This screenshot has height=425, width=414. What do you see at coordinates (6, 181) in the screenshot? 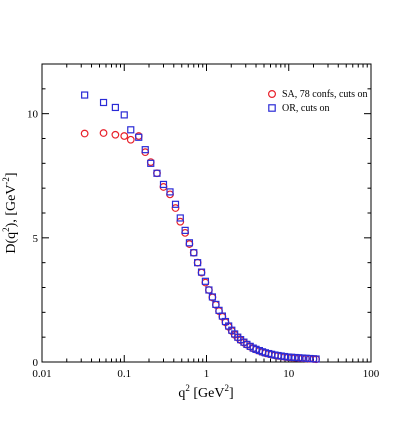
I see `y-axis-title-unit-sup: -2` at bounding box center [6, 181].